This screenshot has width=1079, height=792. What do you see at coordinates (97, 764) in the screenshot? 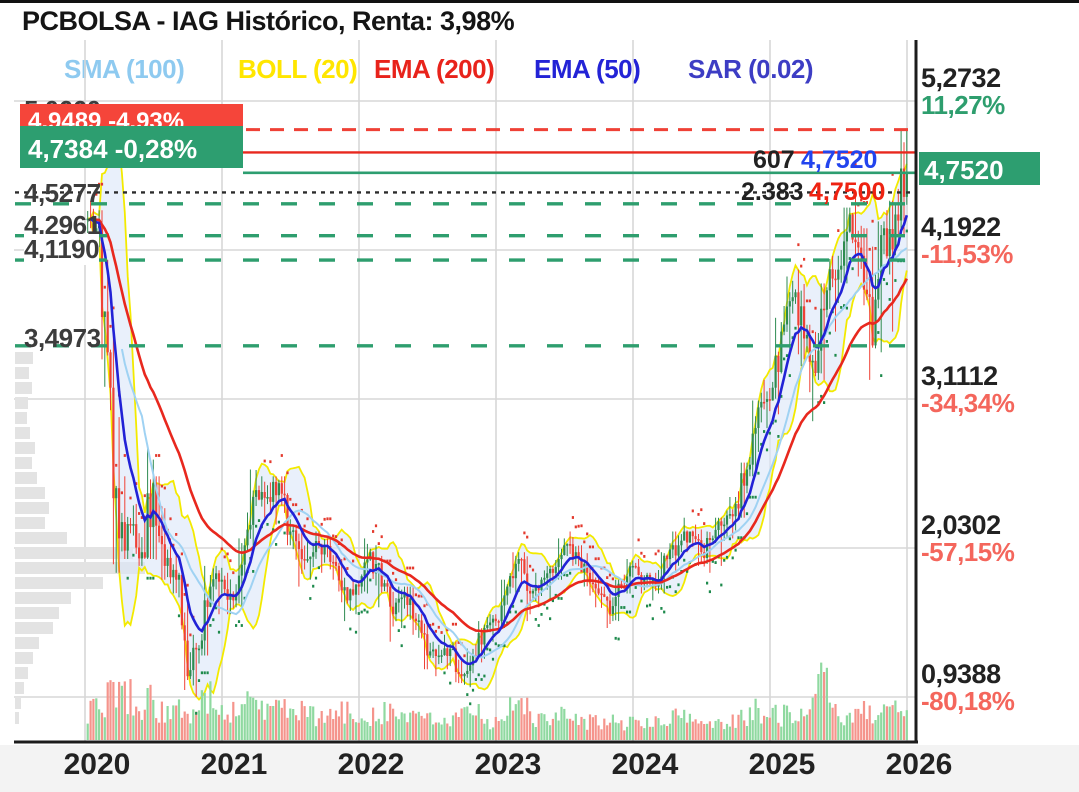
I see `year-label-2020: 2020` at bounding box center [97, 764].